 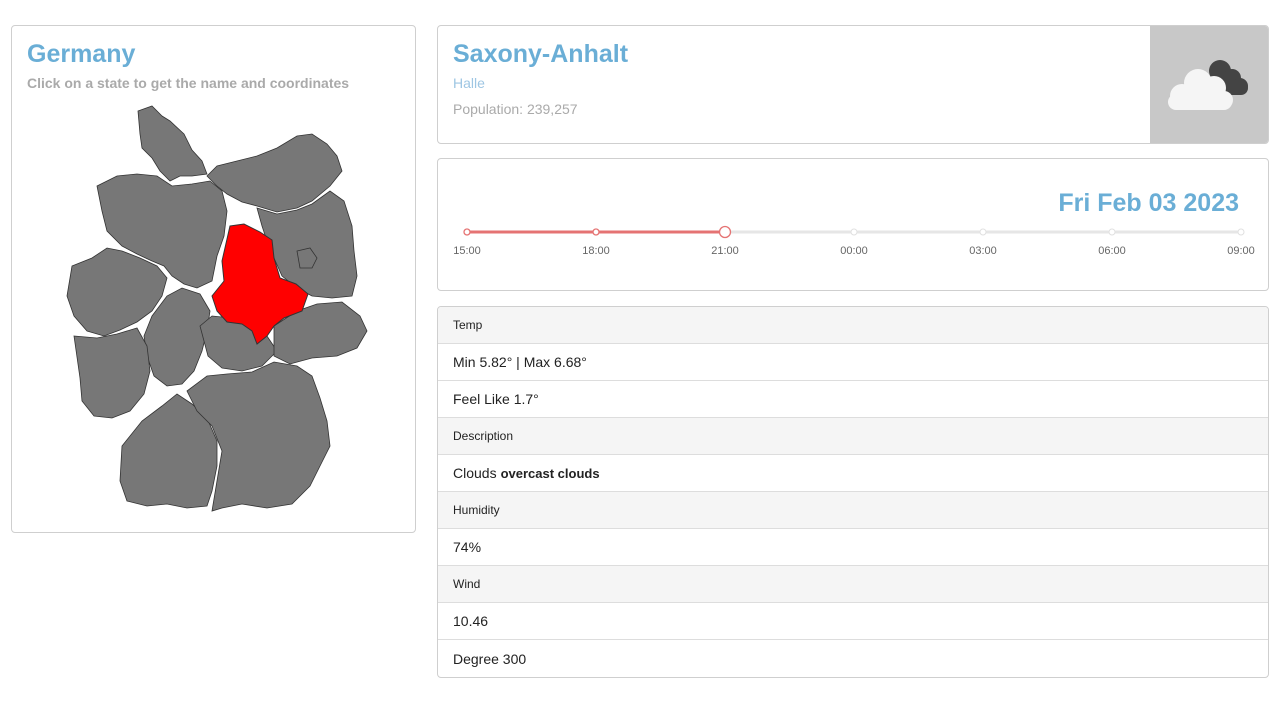 I want to click on wind-degree: Degree 300, so click(x=490, y=658).